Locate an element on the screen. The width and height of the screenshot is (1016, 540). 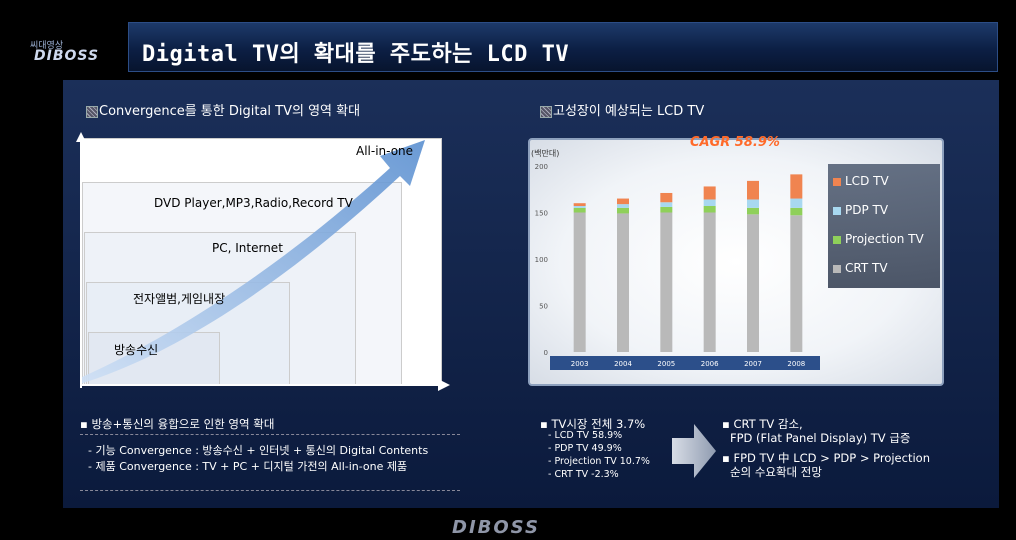
y-tick-label: 150 is located at coordinates (541, 214).